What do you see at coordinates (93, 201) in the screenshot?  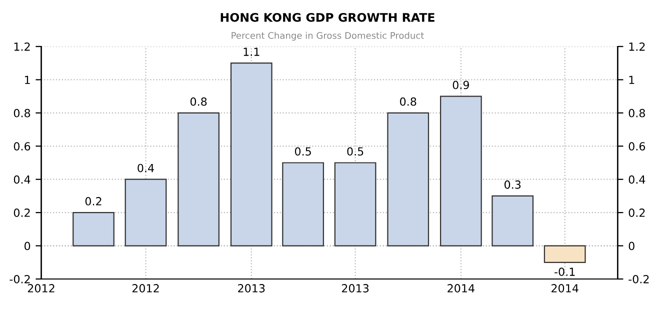 I see `data-label: 0.2` at bounding box center [93, 201].